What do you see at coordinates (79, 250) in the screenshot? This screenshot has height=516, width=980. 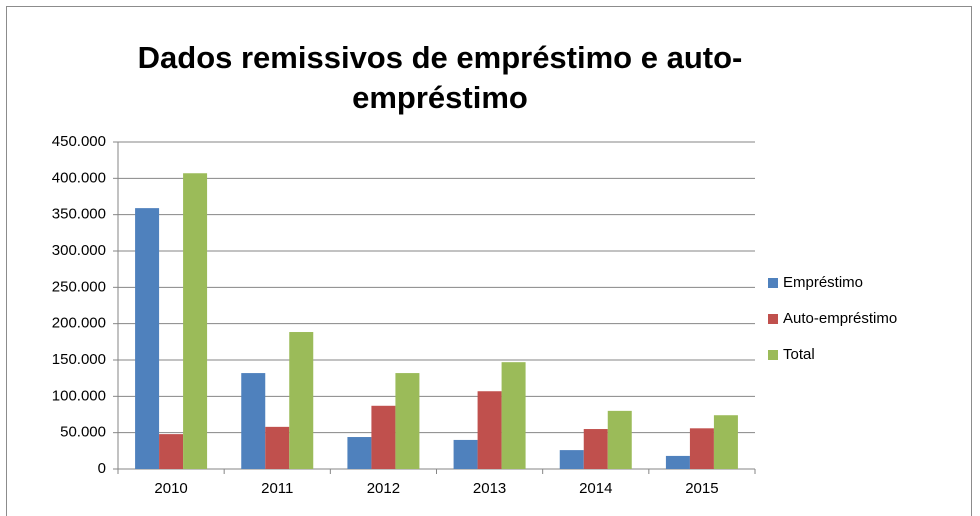 I see `y-tick-label: 300.000` at bounding box center [79, 250].